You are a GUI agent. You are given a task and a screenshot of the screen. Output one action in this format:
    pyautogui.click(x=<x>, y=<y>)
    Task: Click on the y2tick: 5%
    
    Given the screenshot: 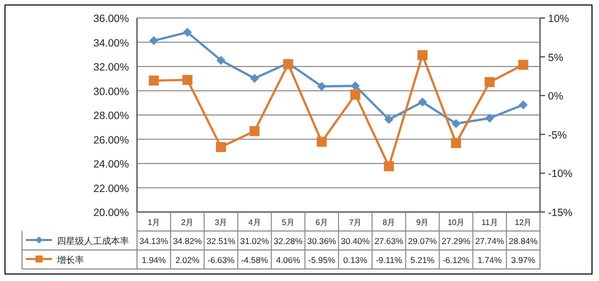 What is the action you would take?
    pyautogui.click(x=556, y=58)
    